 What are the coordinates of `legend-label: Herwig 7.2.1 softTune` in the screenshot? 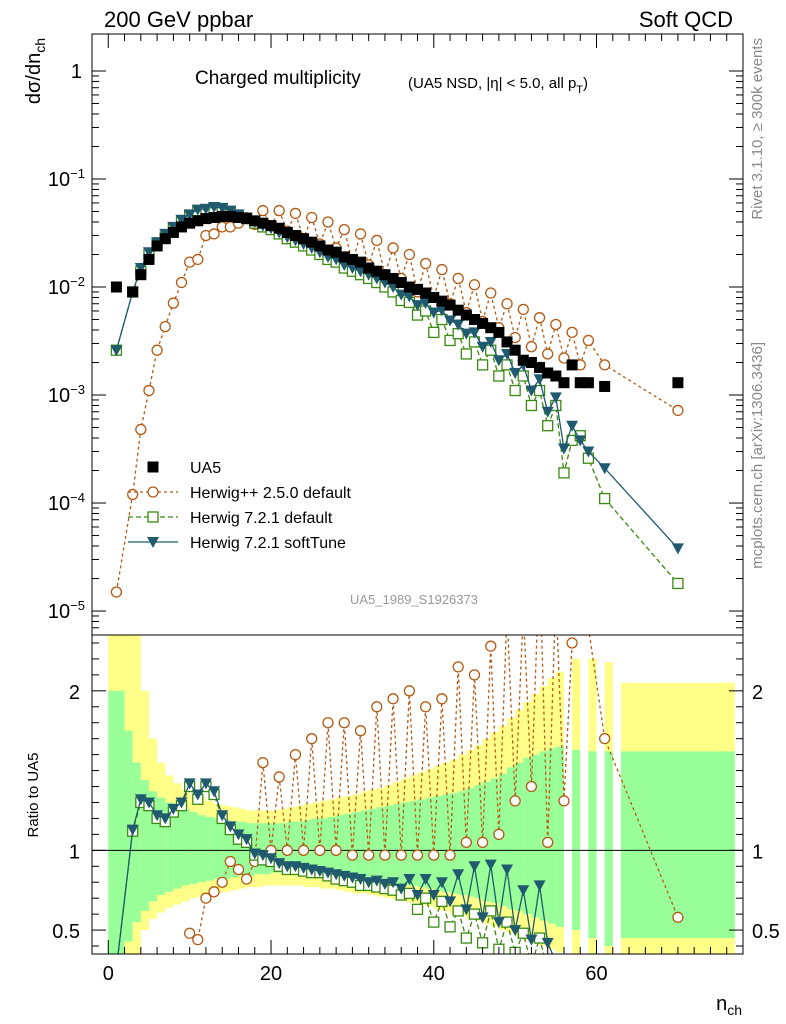 It's located at (268, 543).